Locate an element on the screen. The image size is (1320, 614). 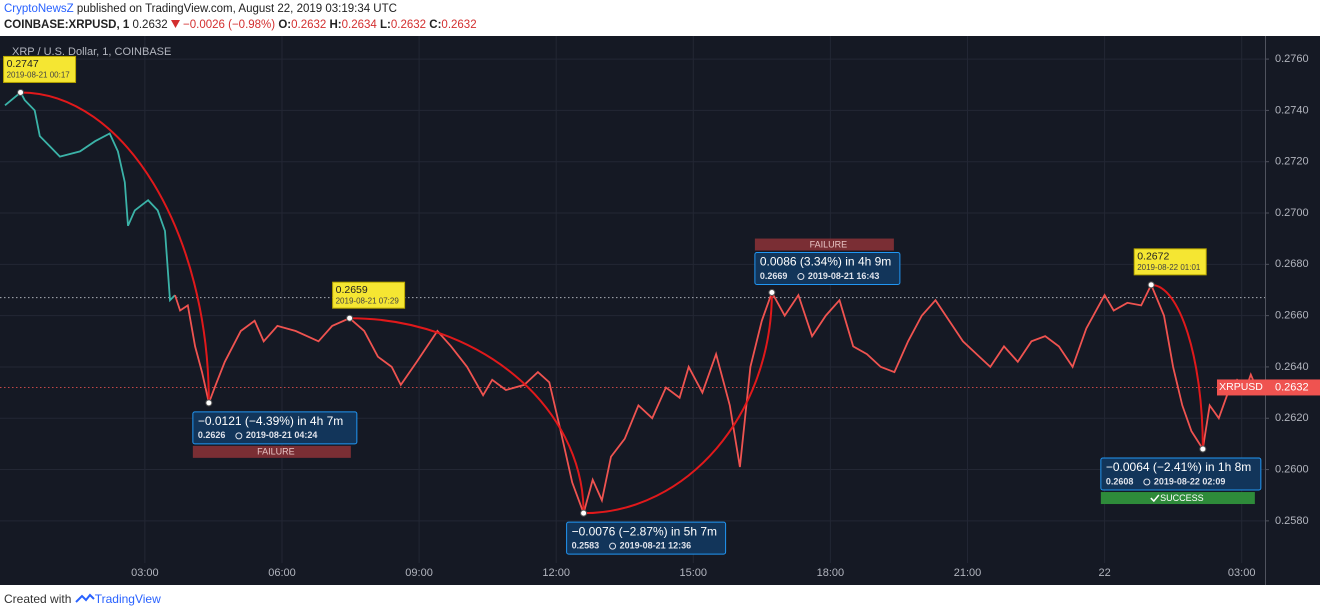
down-arrow is located at coordinates (175, 24).